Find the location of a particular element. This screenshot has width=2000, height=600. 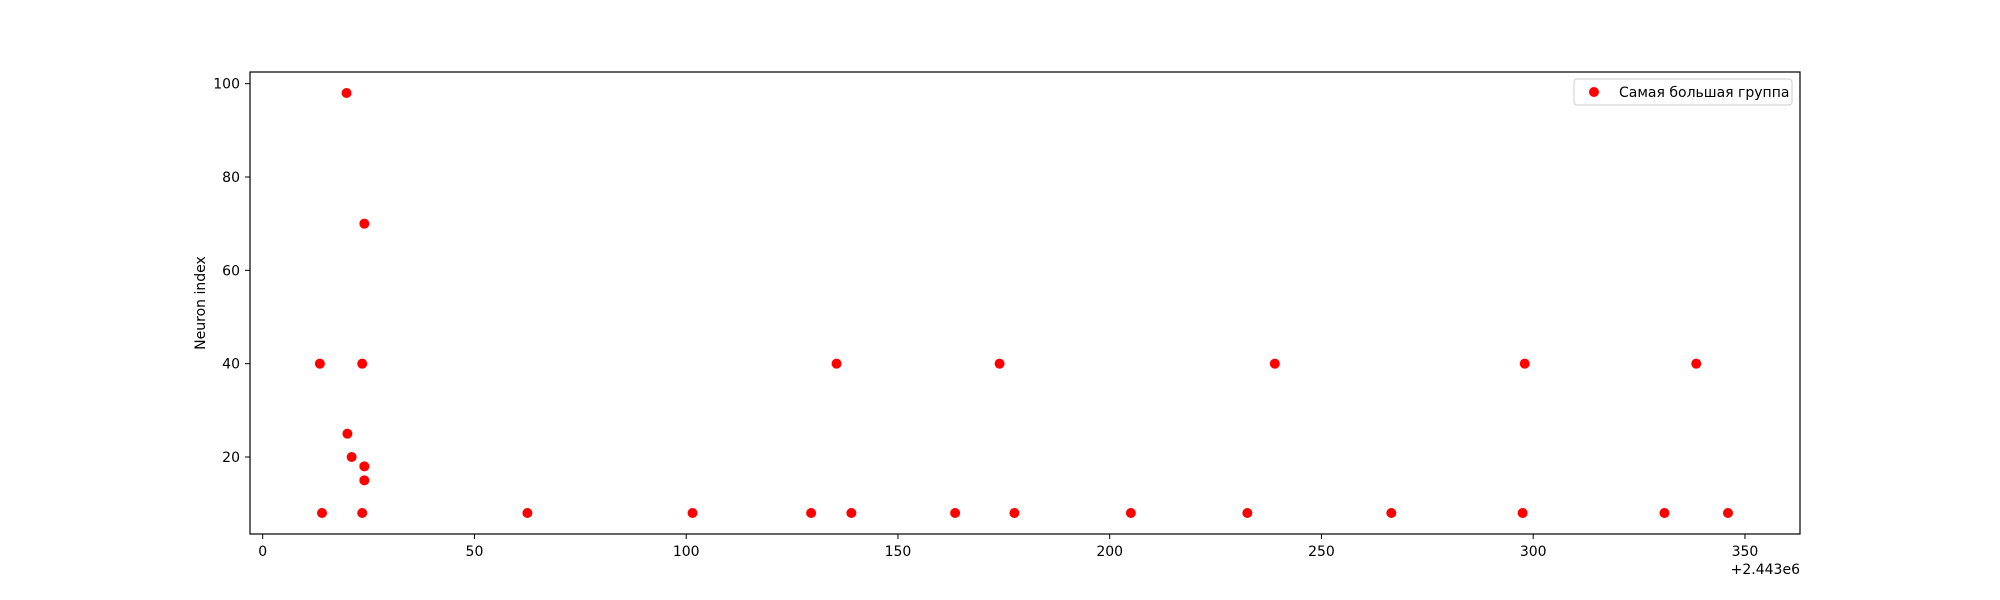

x-offset-label: +2.443e6 is located at coordinates (1765, 570).